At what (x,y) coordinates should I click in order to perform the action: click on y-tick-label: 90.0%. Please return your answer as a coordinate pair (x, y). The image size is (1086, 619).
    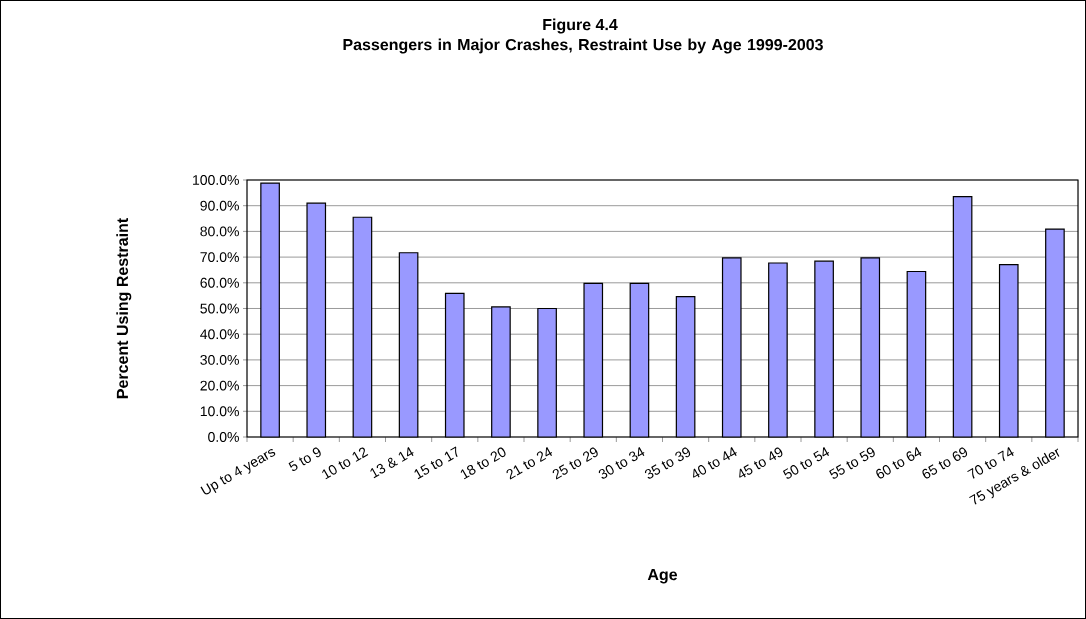
    Looking at the image, I should click on (219, 205).